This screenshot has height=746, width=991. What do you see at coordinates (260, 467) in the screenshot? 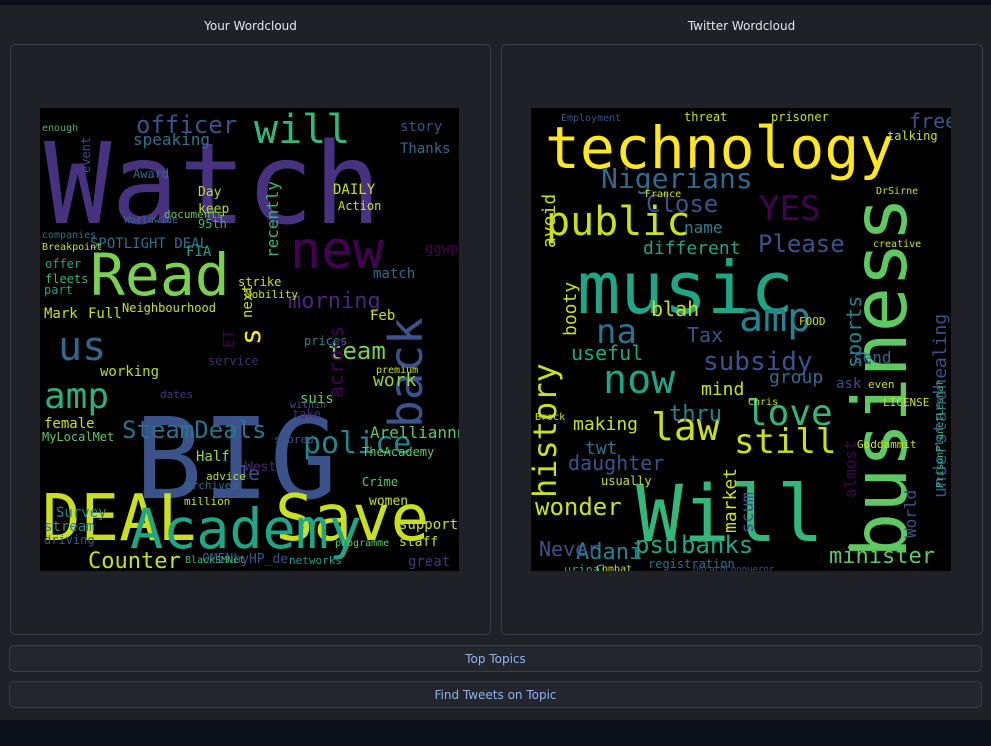
I see `left-word: West` at bounding box center [260, 467].